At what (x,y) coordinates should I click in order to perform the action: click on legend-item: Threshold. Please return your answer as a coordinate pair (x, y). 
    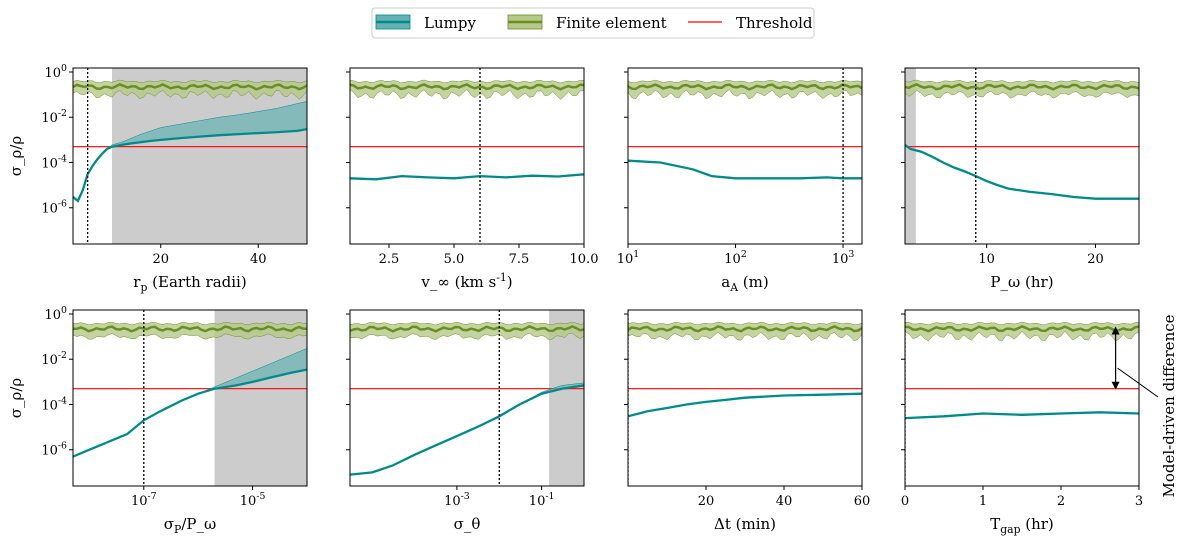
    Looking at the image, I should click on (750, 23).